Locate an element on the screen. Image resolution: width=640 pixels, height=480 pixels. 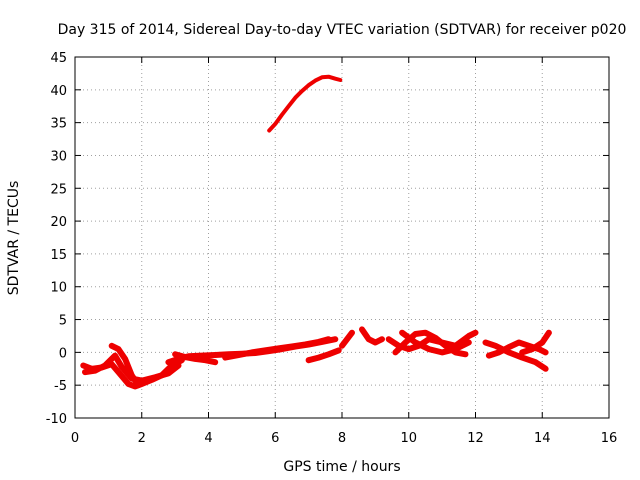
x-tick-label: 6 is located at coordinates (275, 438).